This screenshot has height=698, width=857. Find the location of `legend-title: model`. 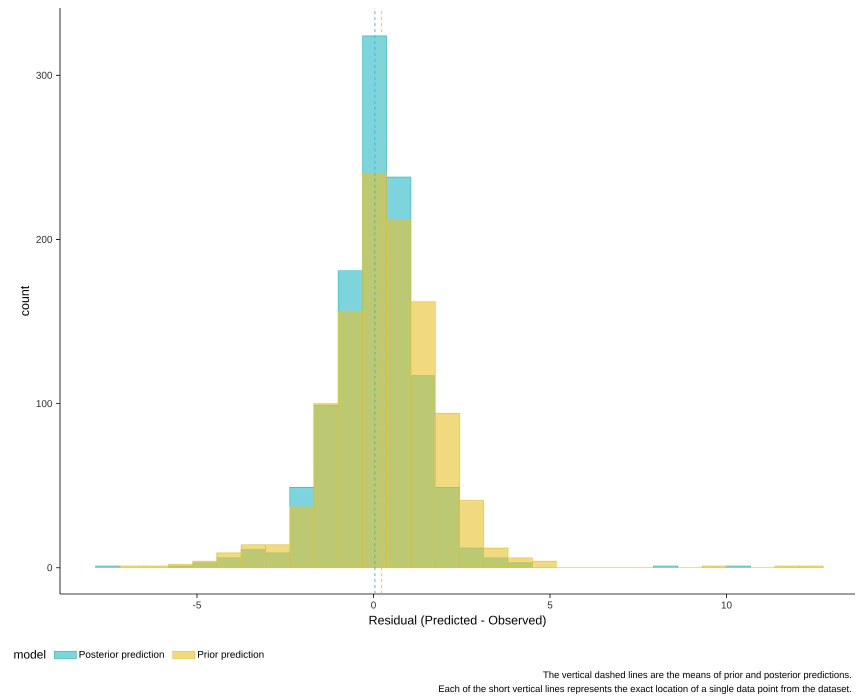

legend-title: model is located at coordinates (30, 654).